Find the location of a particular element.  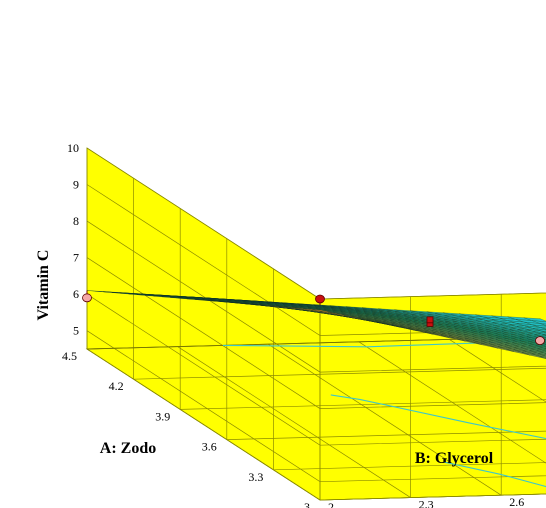

a-tick-label: 4.5 is located at coordinates (69, 356).